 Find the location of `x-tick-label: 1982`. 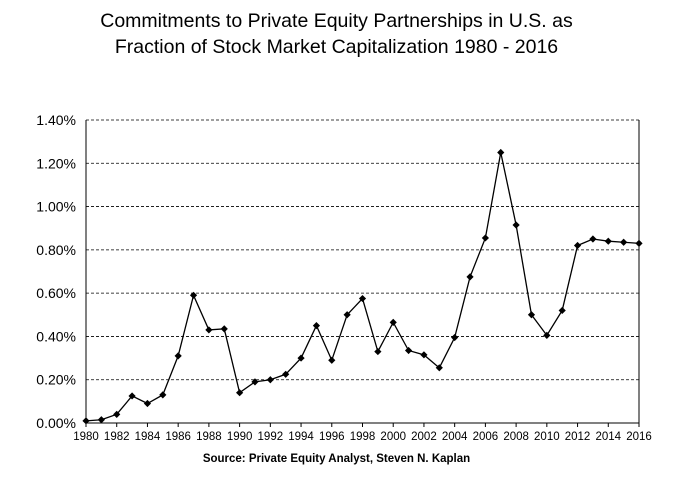

x-tick-label: 1982 is located at coordinates (117, 437).